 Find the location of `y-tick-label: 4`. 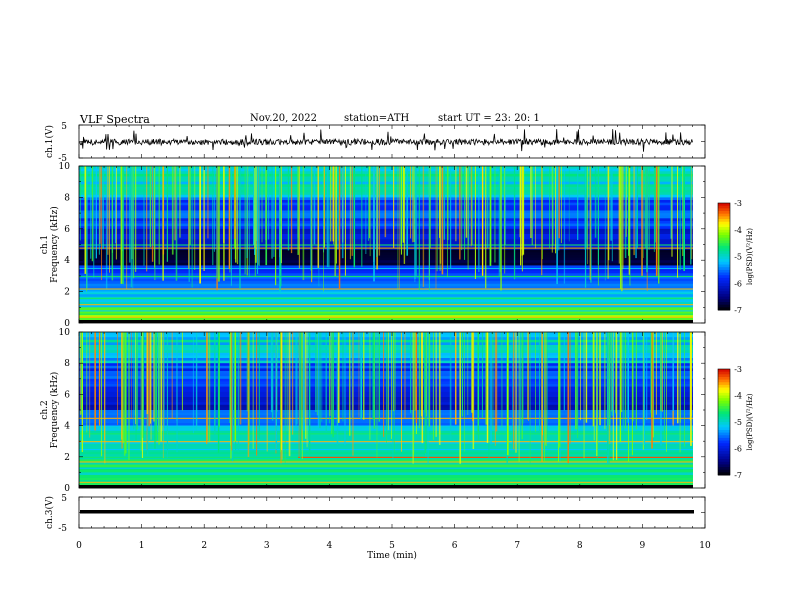

y-tick-label: 4 is located at coordinates (67, 261).